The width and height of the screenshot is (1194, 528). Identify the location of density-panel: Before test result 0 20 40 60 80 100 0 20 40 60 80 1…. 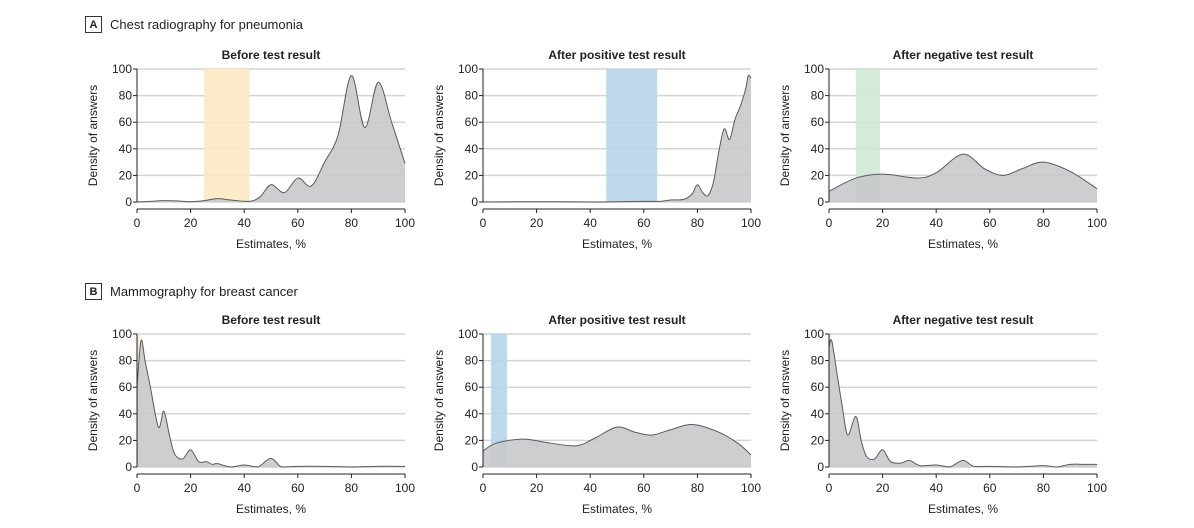
(250, 414).